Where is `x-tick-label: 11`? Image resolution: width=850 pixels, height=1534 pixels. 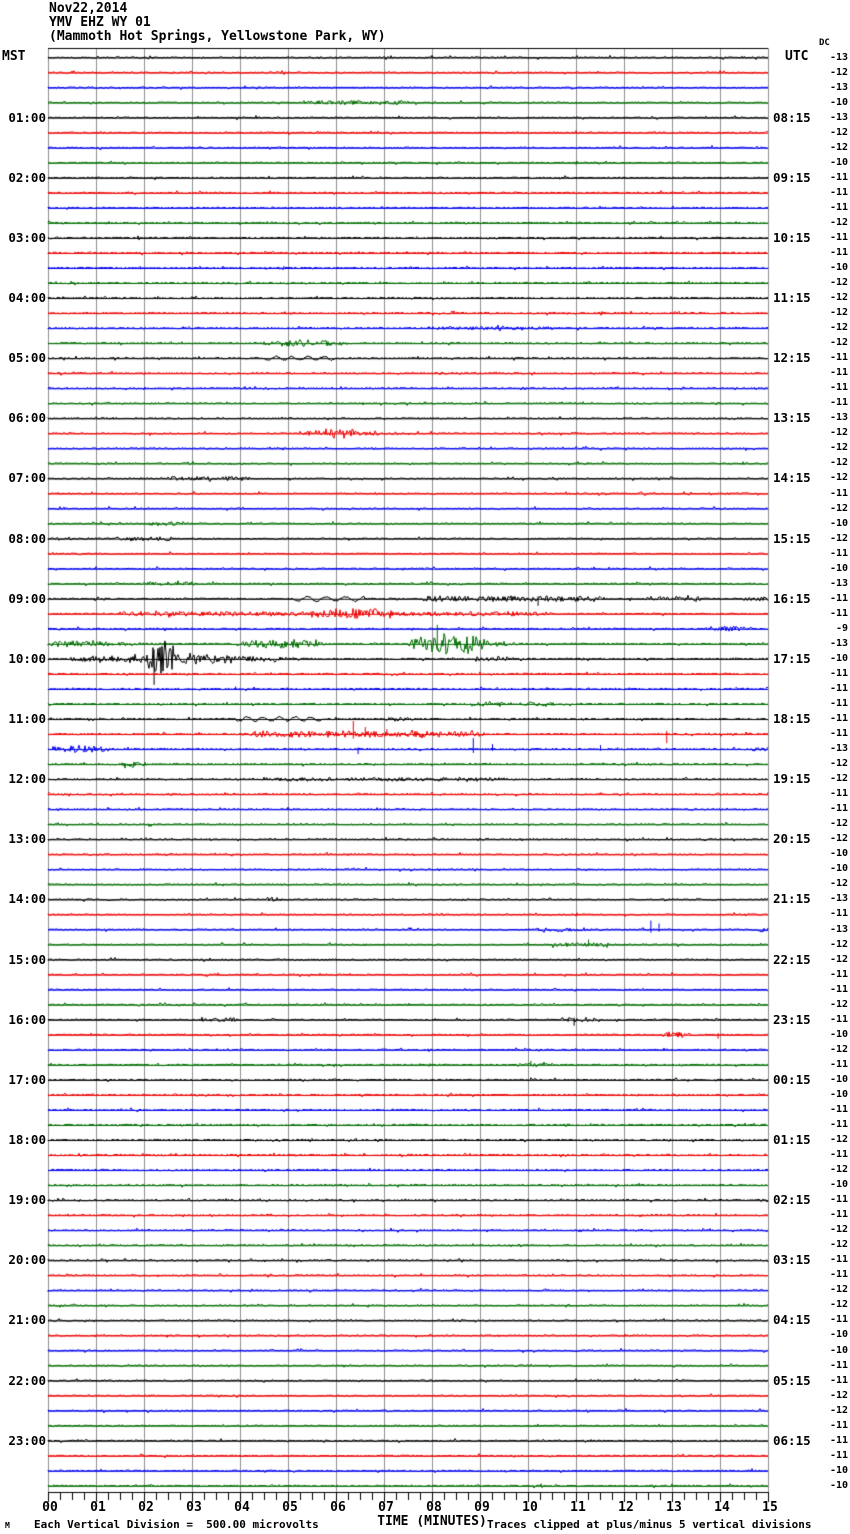
x-tick-label: 11 is located at coordinates (578, 1507).